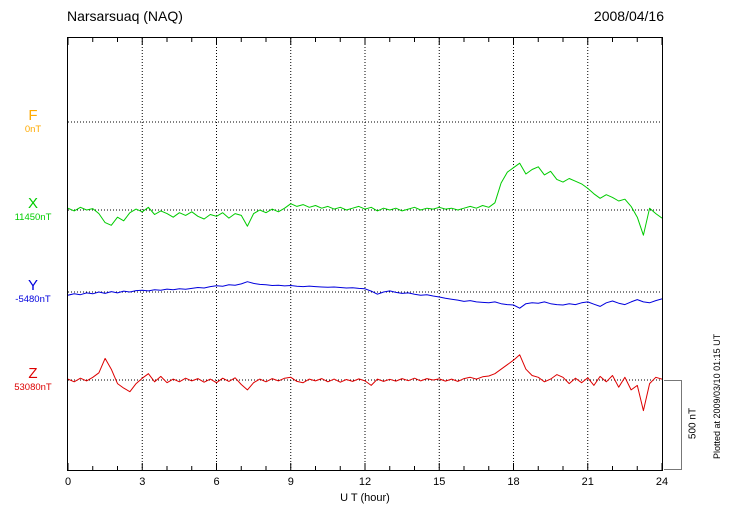  What do you see at coordinates (681, 425) in the screenshot?
I see `scale-bar-line` at bounding box center [681, 425].